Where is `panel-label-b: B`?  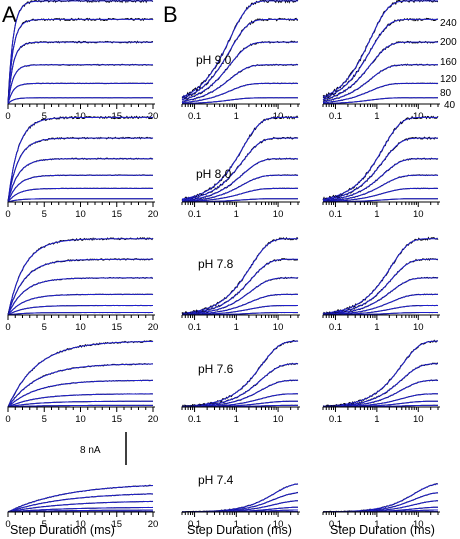 panel-label-b: B is located at coordinates (170, 14).